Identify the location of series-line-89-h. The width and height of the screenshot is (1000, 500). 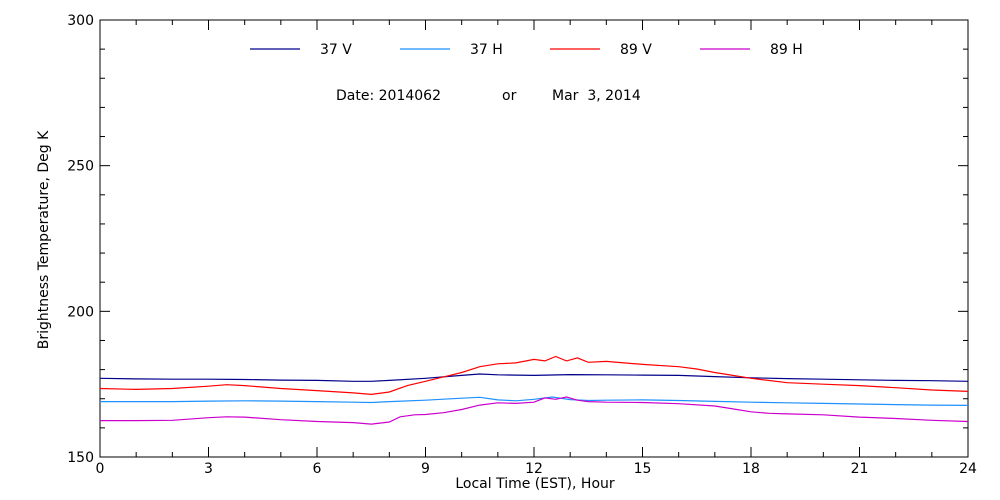
(534, 410).